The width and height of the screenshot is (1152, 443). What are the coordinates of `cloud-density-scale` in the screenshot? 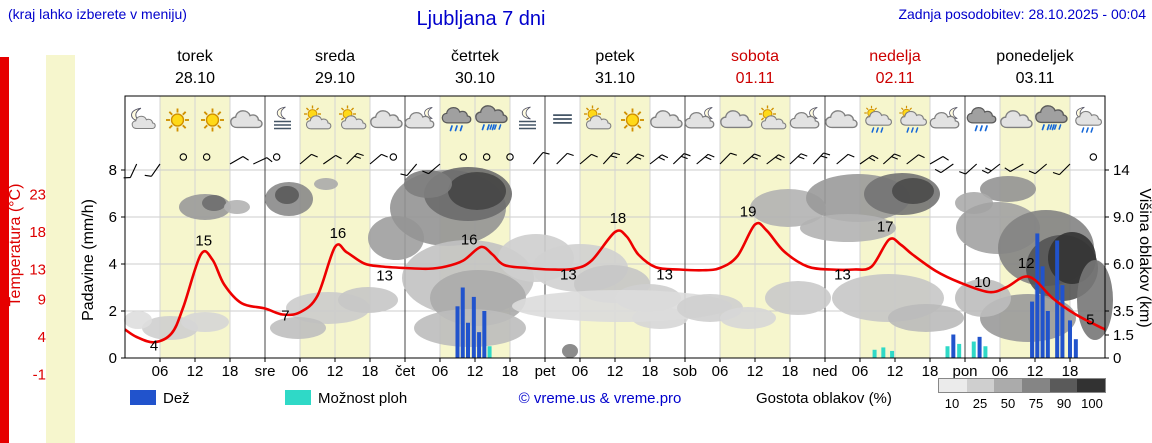 It's located at (1022, 385).